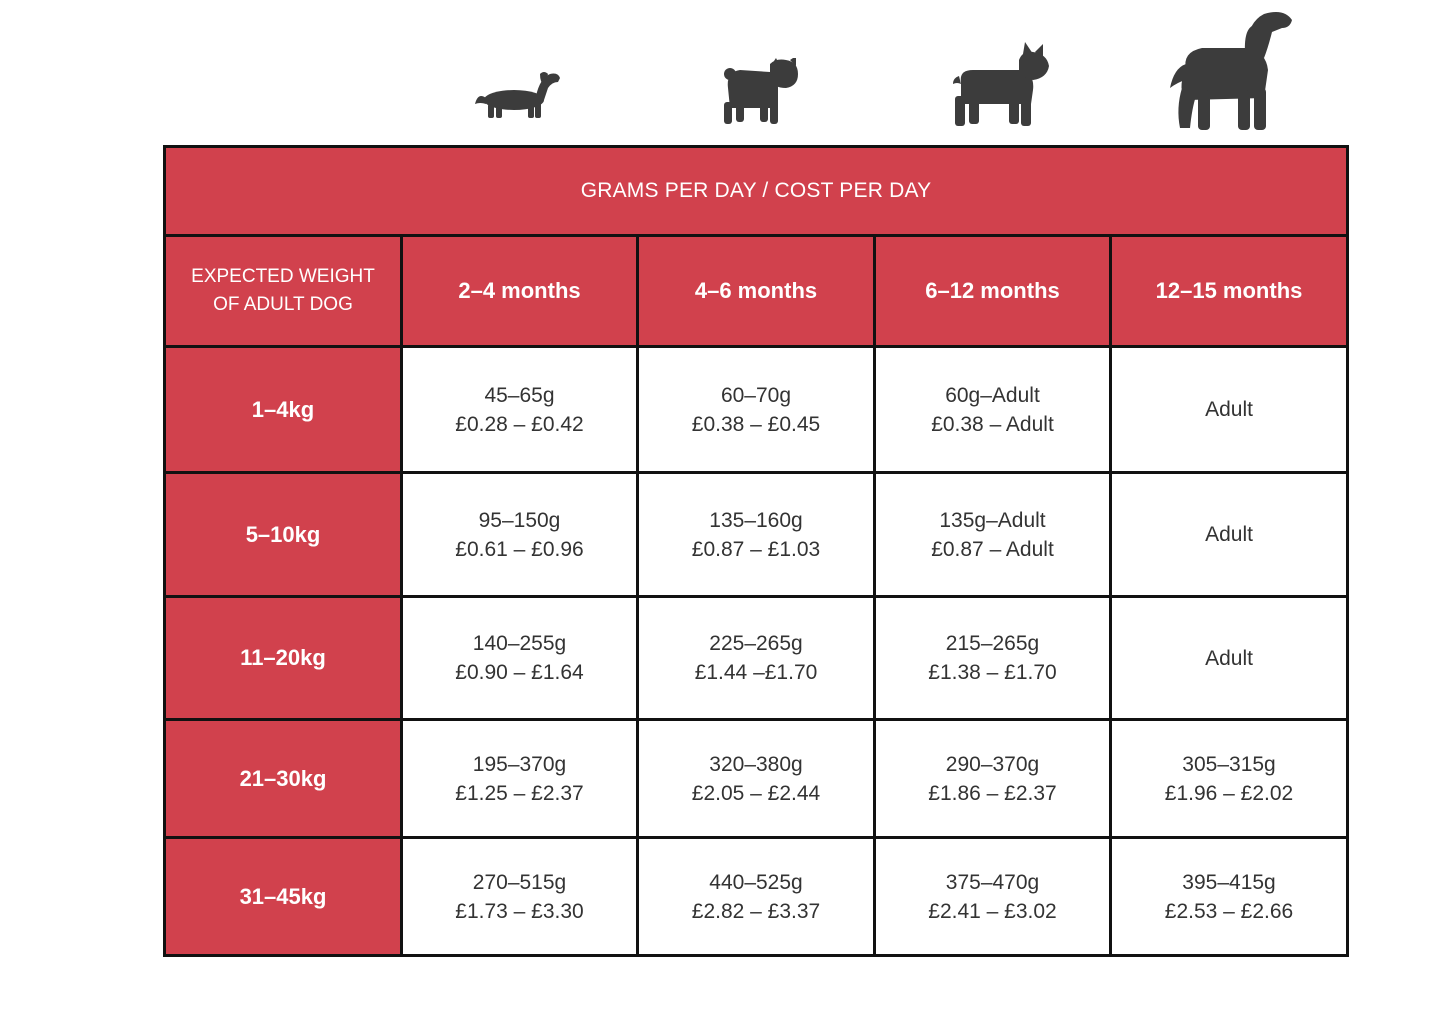  I want to click on feeding-cell: 95–150g £0.61 – £0.96, so click(519, 534).